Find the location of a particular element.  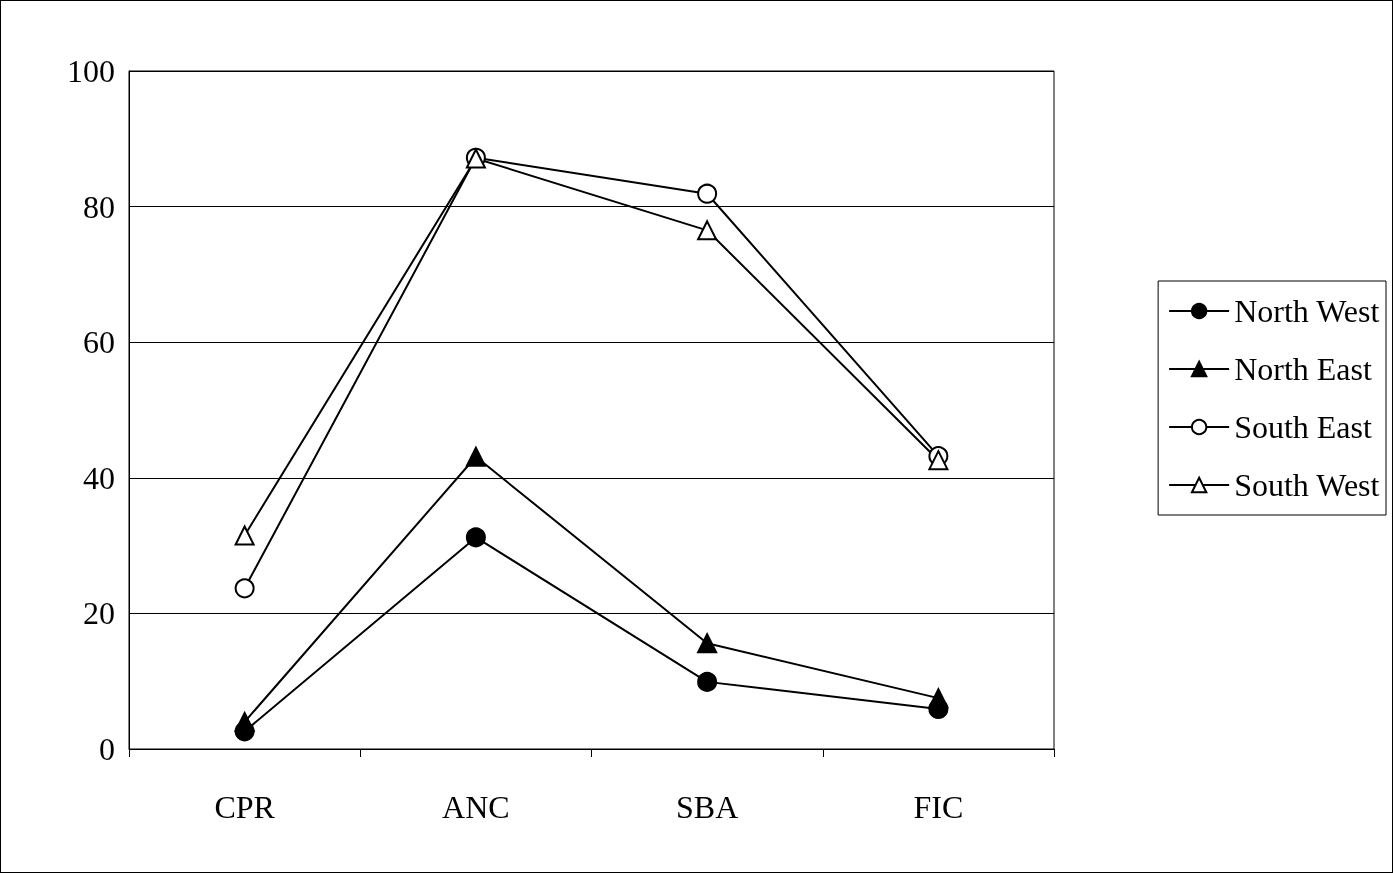

legend-label: North East is located at coordinates (1303, 369).